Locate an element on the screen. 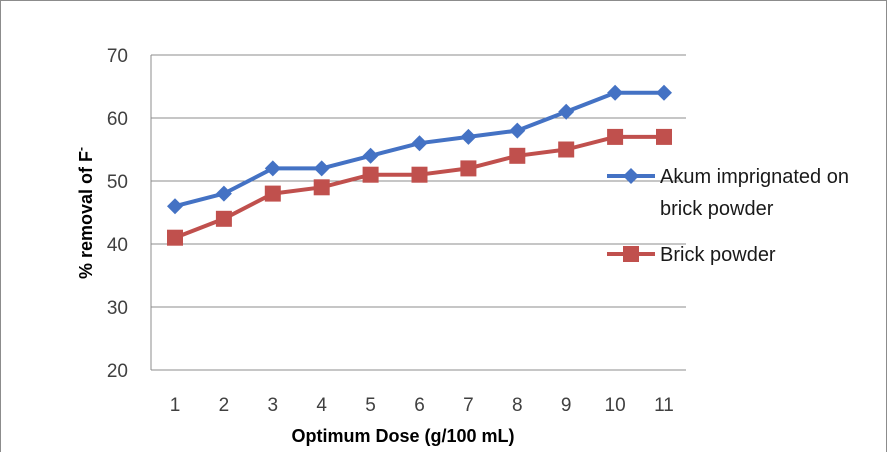 The image size is (889, 452). x-tick-label: 10 is located at coordinates (615, 405).